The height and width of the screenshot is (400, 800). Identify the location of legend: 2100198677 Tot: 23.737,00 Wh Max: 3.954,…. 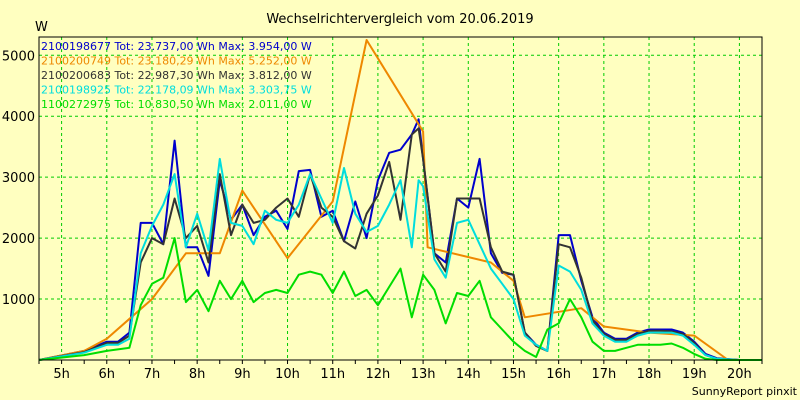
(176, 75).